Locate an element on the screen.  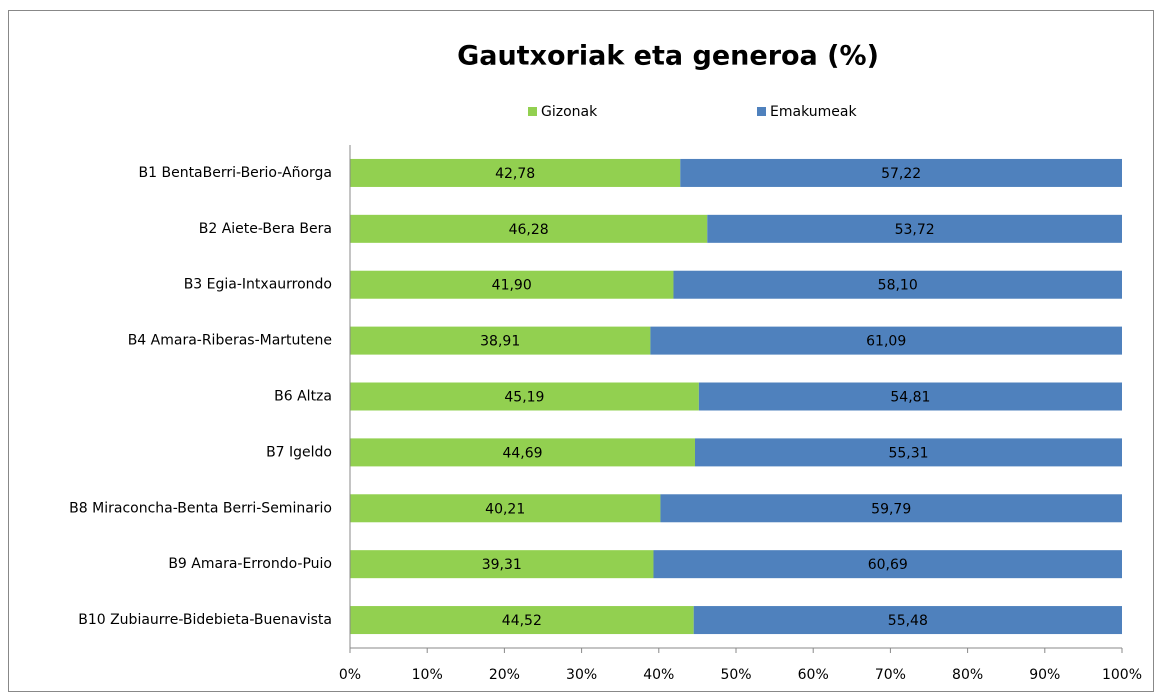
data-label: 54,81 is located at coordinates (910, 398).